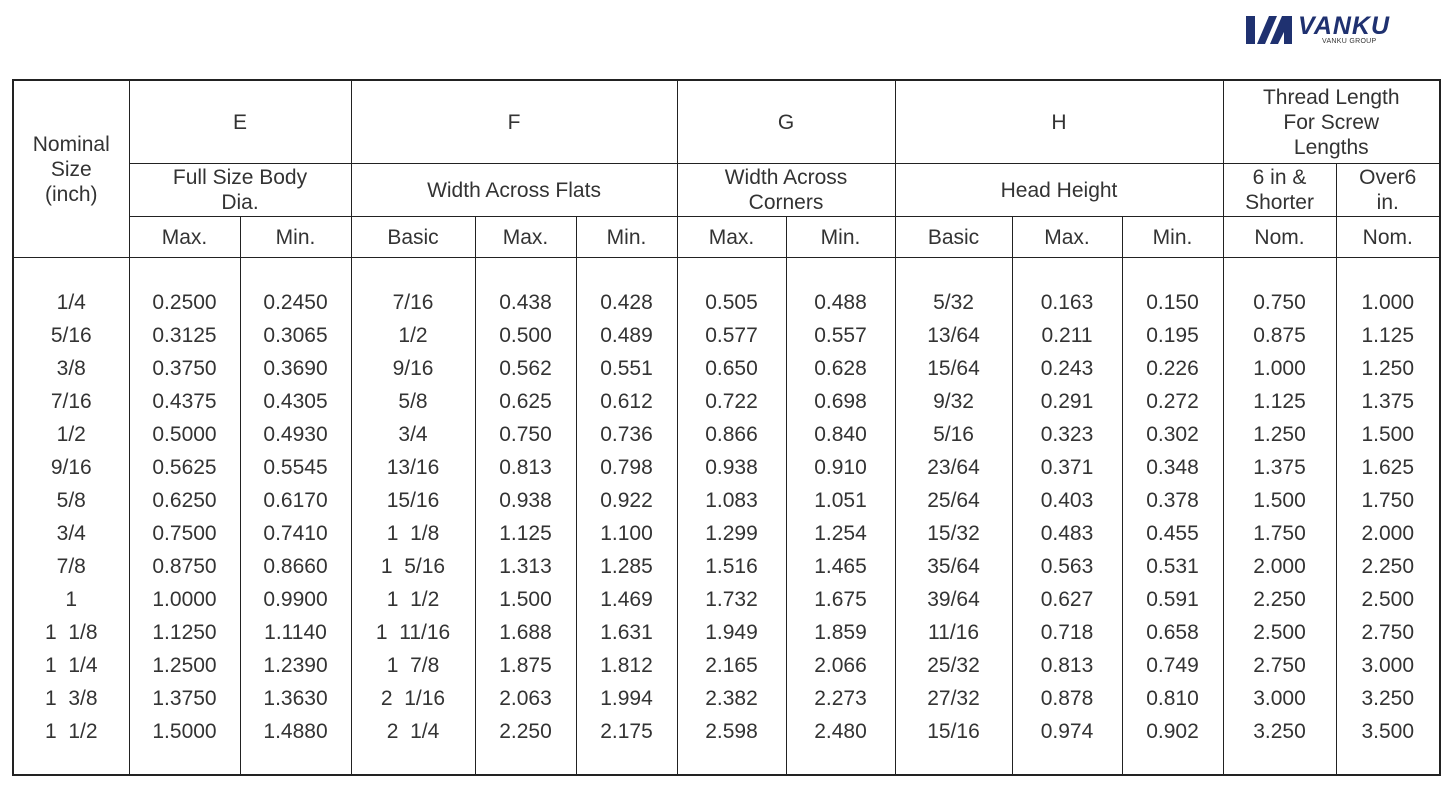 This screenshot has width=1451, height=794. What do you see at coordinates (626, 335) in the screenshot?
I see `table-cell: 0.489` at bounding box center [626, 335].